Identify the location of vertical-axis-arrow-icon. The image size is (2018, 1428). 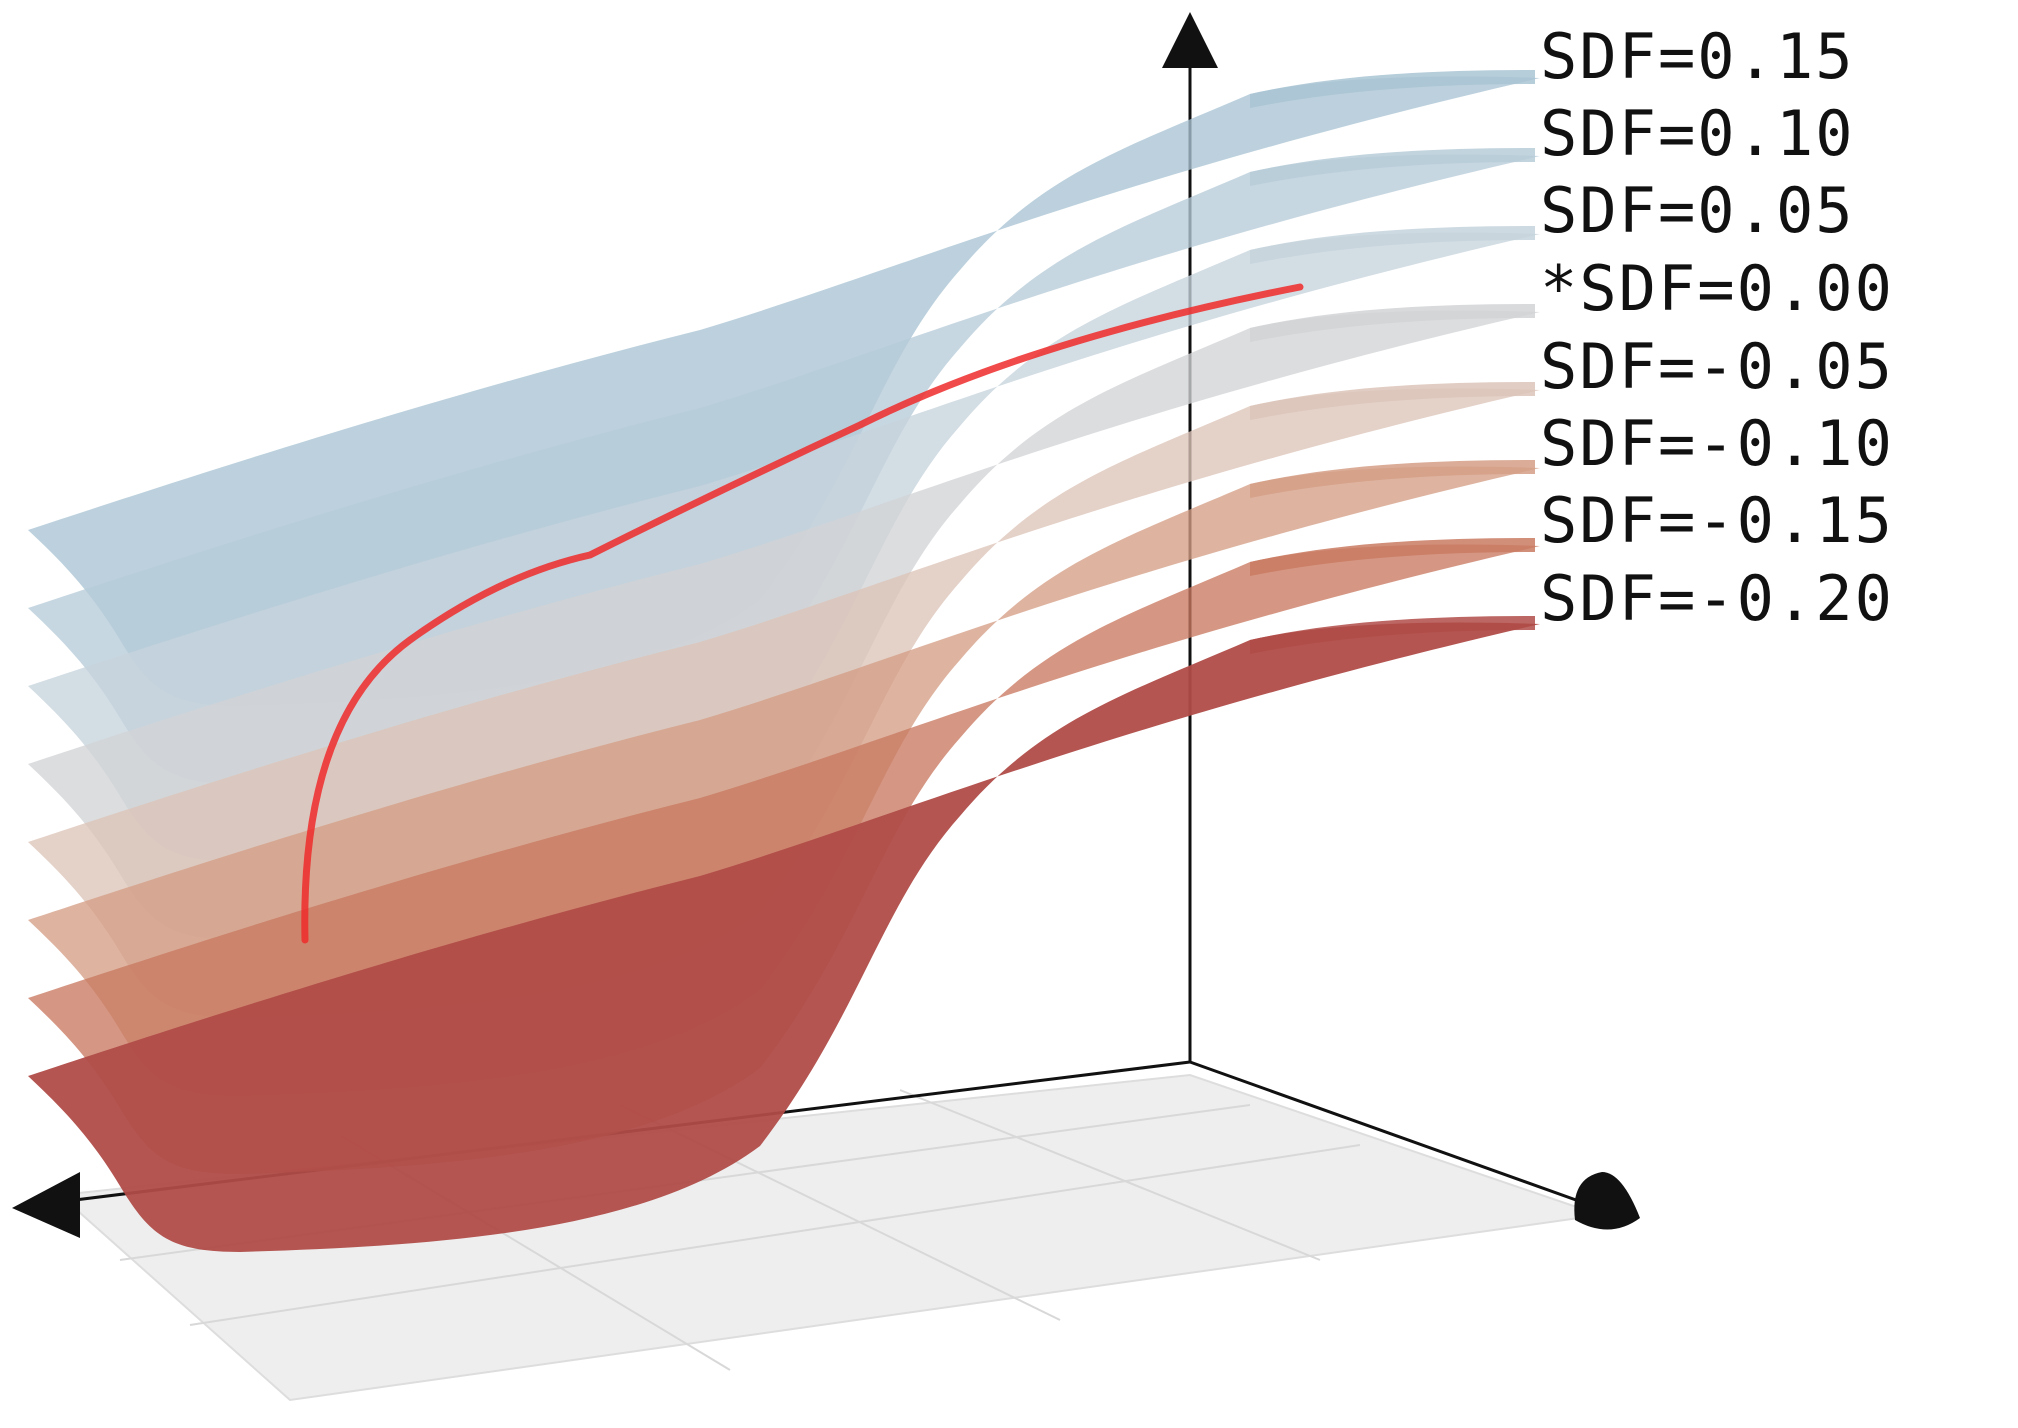
(1190, 40).